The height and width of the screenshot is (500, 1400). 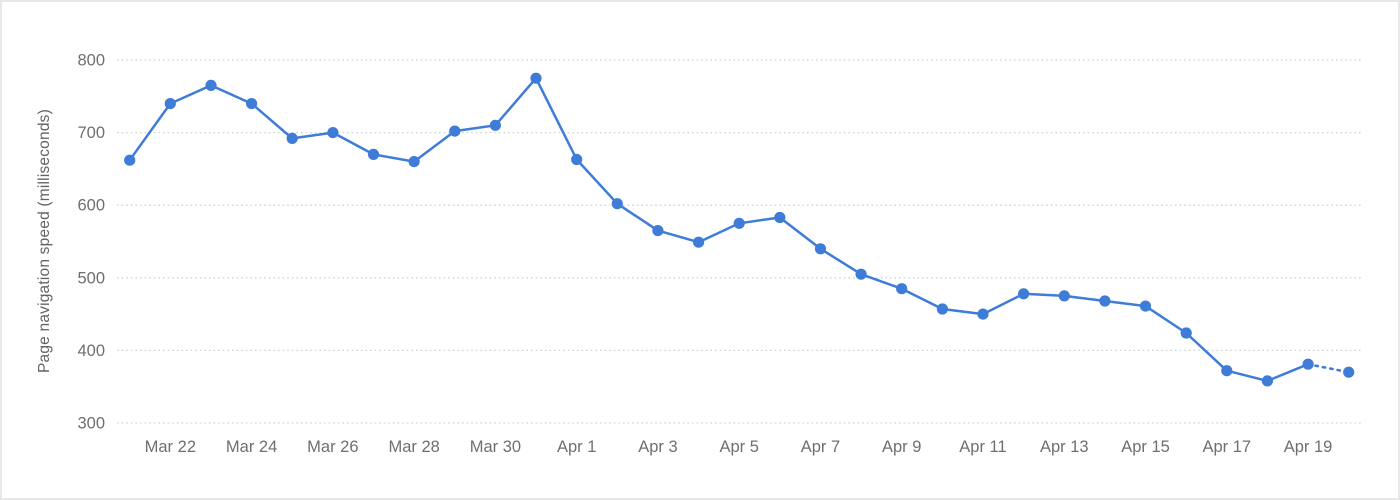 I want to click on x-tick-label: Apr 1, so click(x=576, y=447).